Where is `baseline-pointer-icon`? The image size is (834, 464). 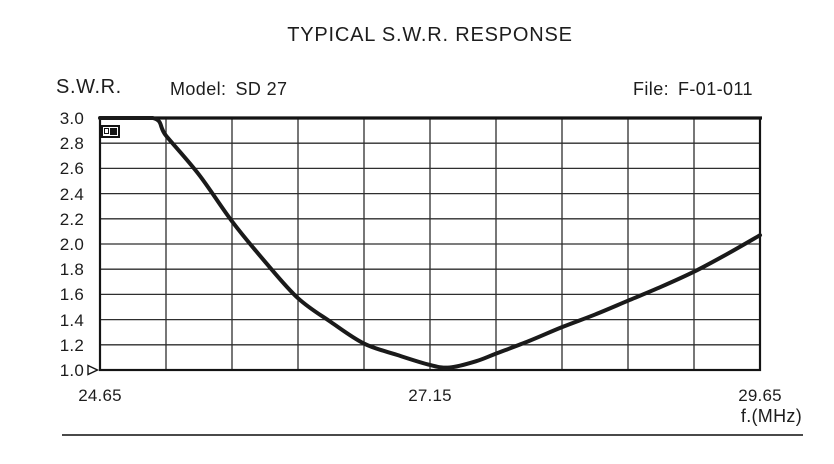
baseline-pointer-icon is located at coordinates (93, 370).